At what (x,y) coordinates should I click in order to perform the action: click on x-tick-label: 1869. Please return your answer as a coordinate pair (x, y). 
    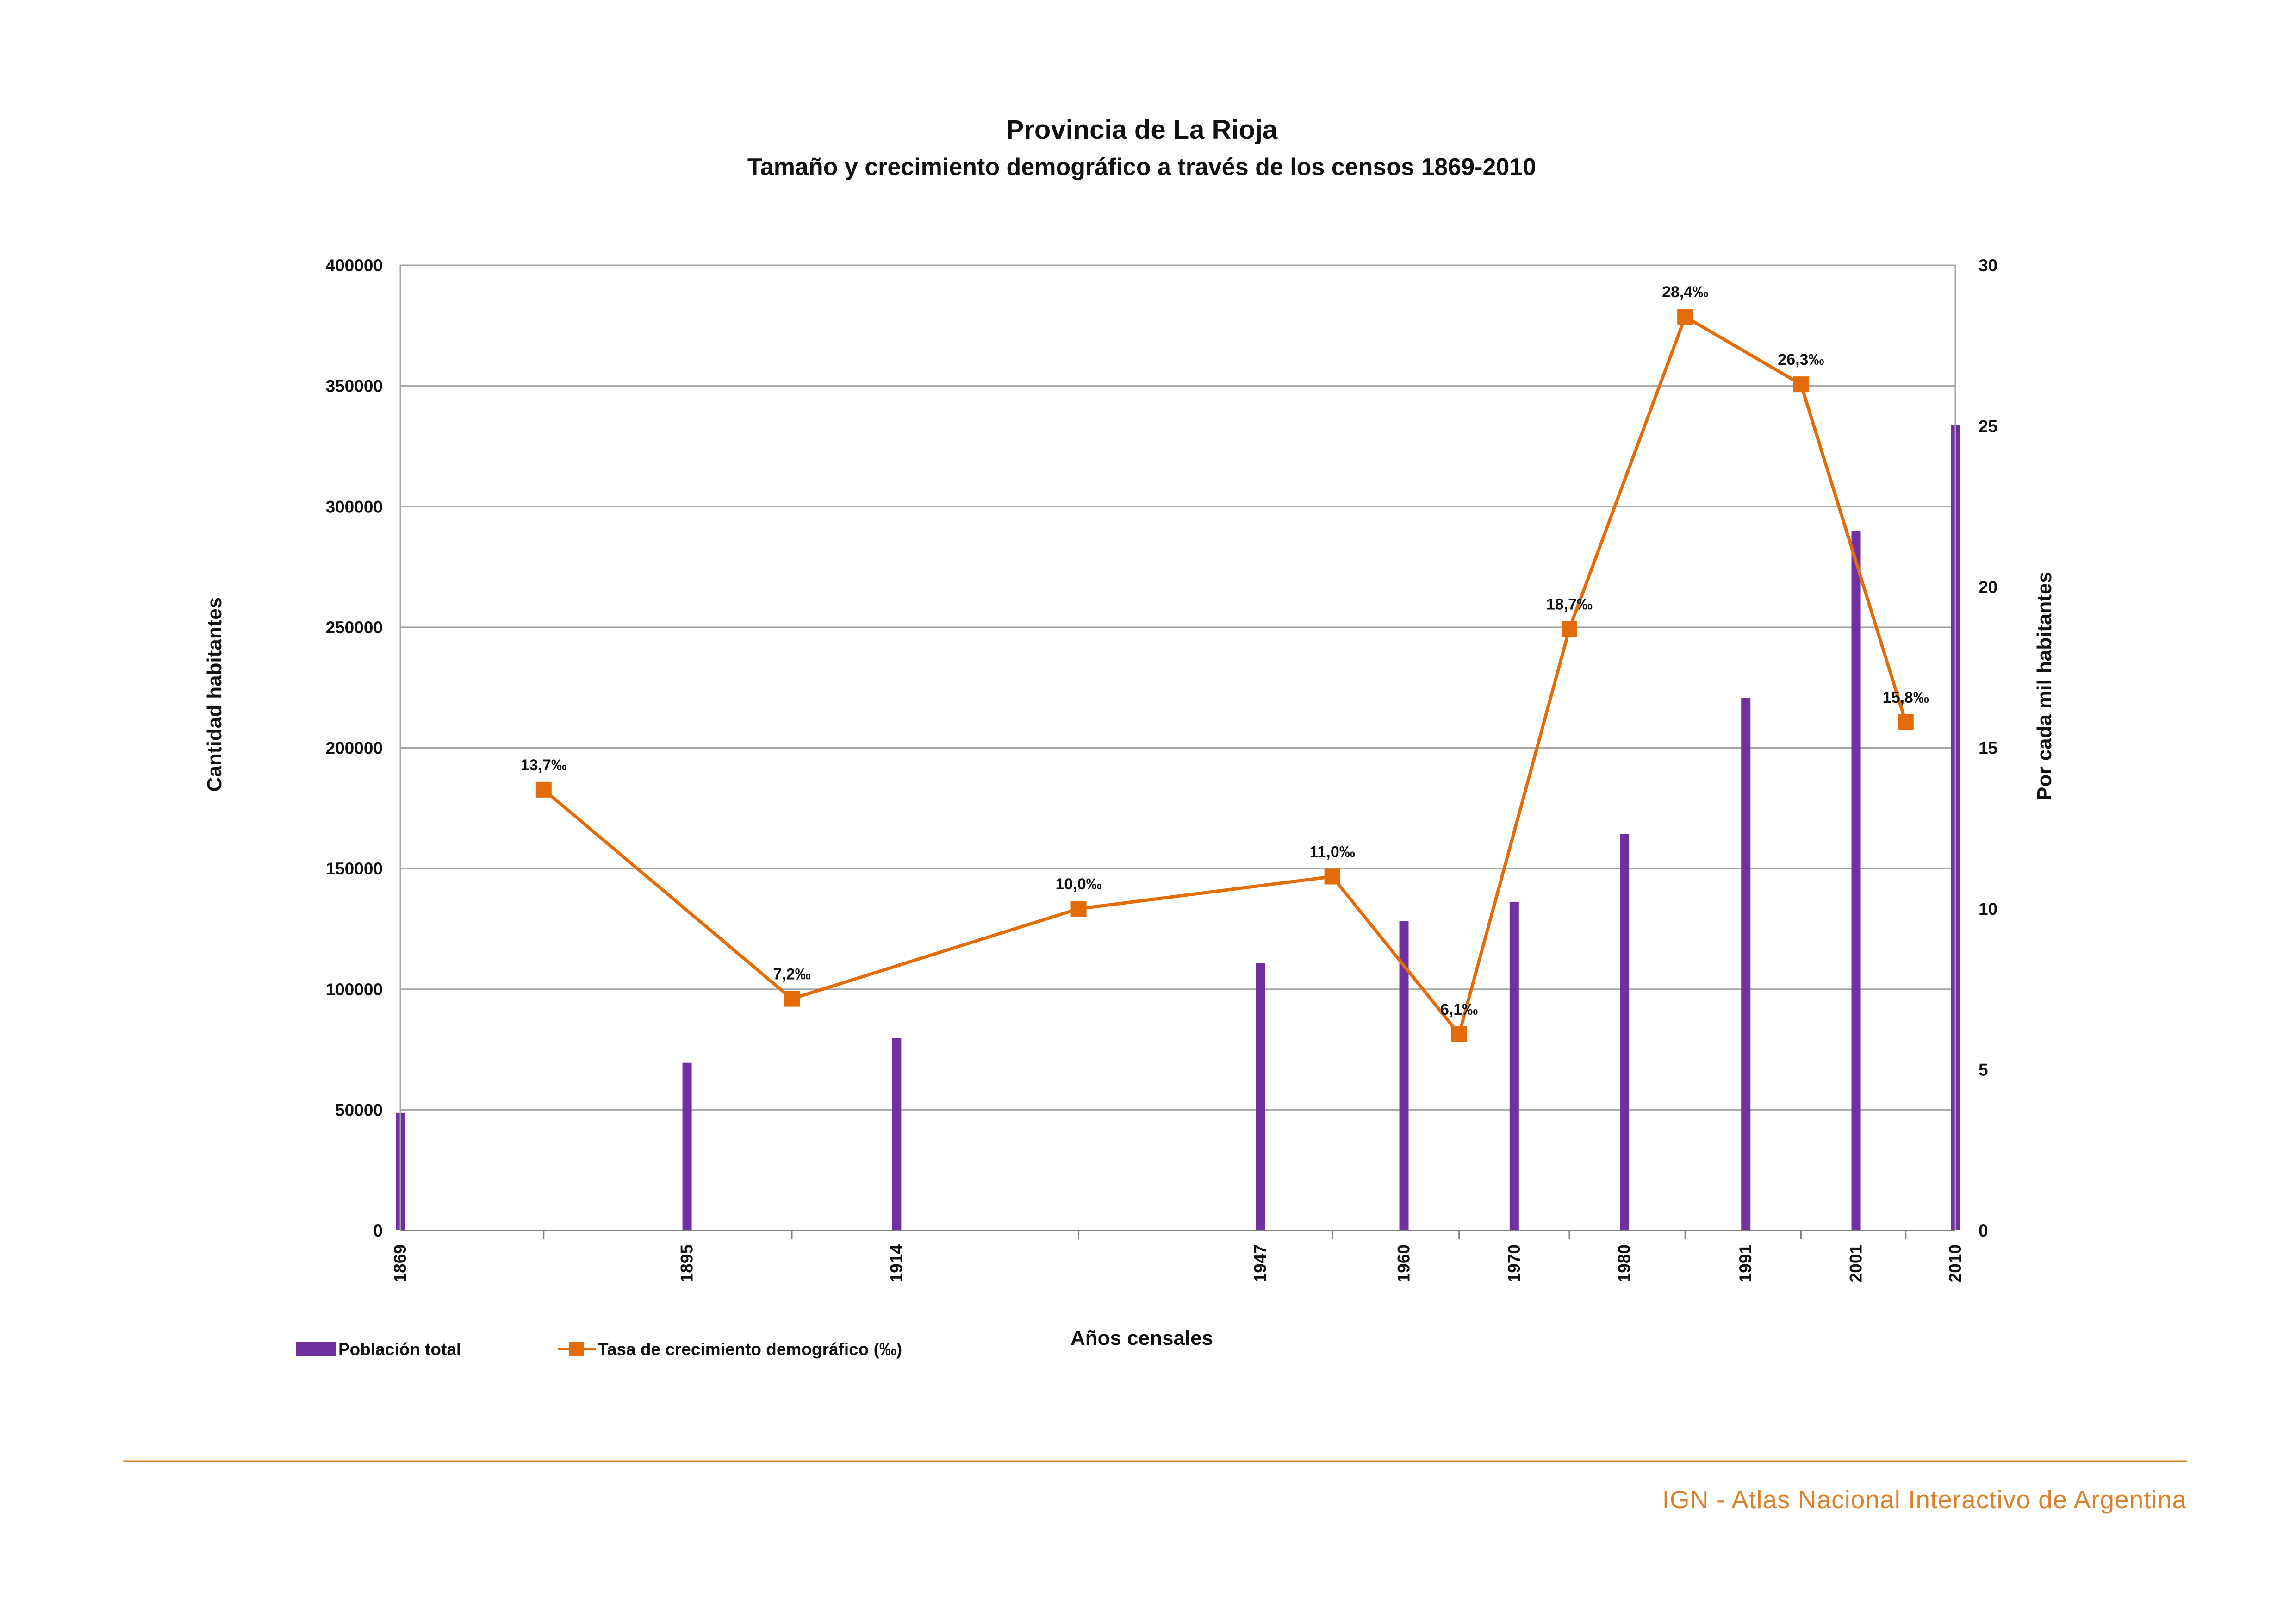
    Looking at the image, I should click on (400, 1263).